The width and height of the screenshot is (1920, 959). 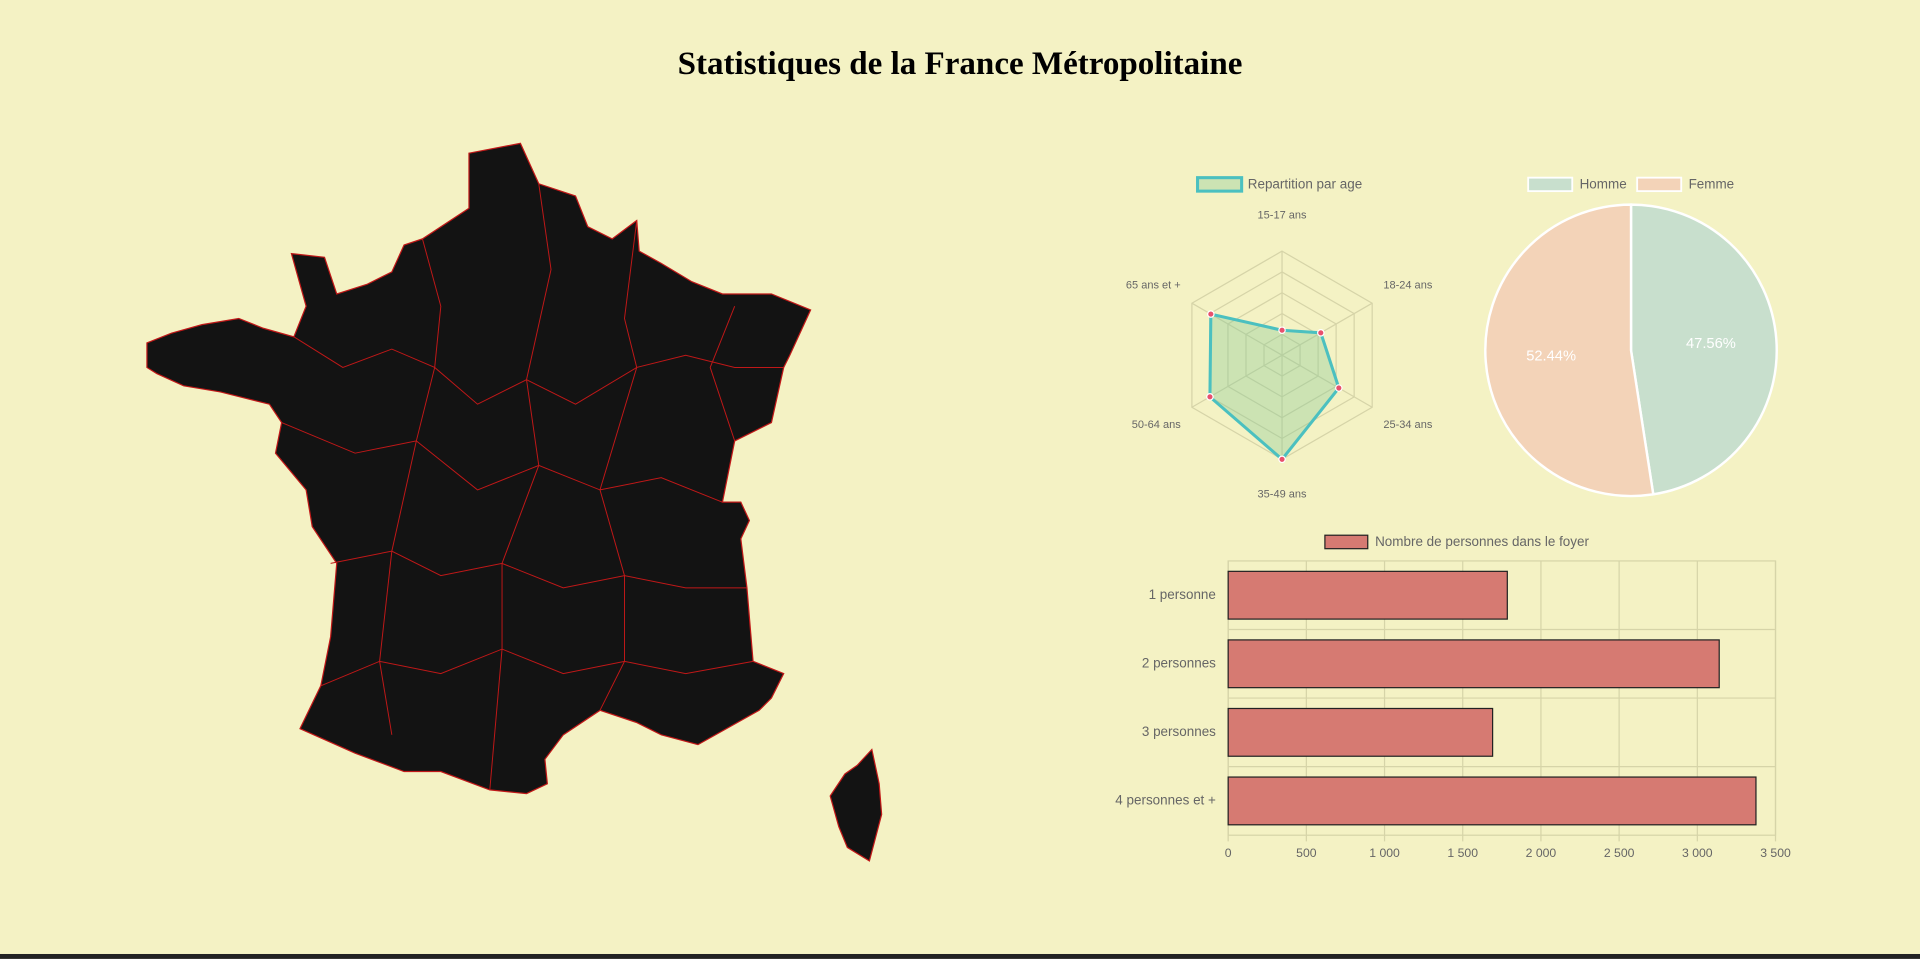 What do you see at coordinates (1165, 799) in the screenshot?
I see `y-tick-label: 4 personnes et +` at bounding box center [1165, 799].